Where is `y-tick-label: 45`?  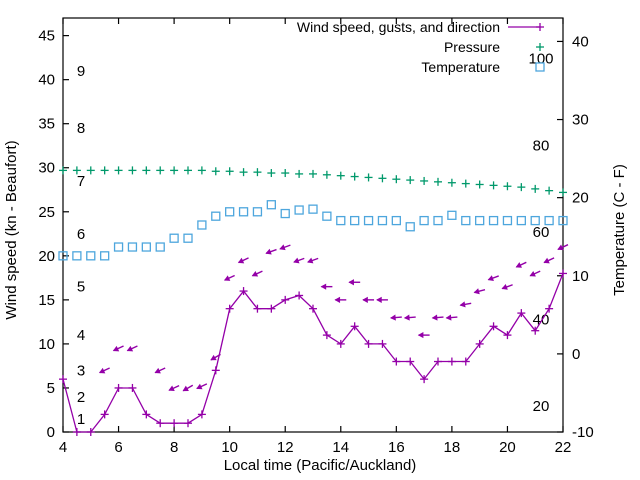
y-tick-label: 45 is located at coordinates (46, 36).